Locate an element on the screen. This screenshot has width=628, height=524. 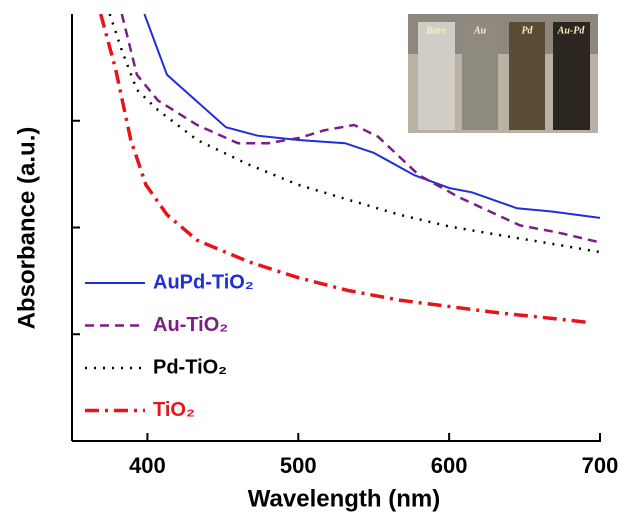
inset-photo is located at coordinates (503, 73).